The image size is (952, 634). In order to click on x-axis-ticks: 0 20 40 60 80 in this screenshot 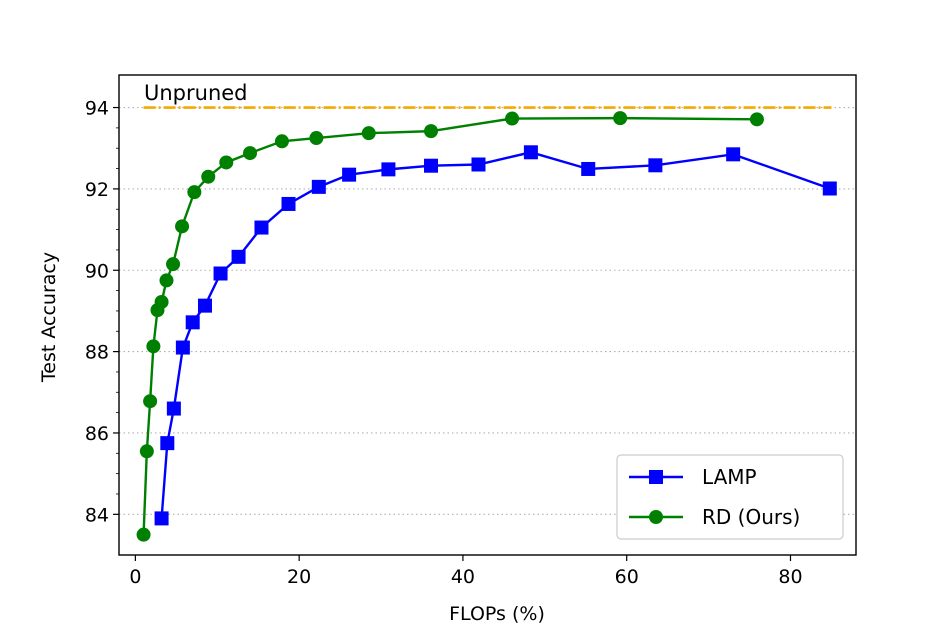, I will do `click(466, 571)`.